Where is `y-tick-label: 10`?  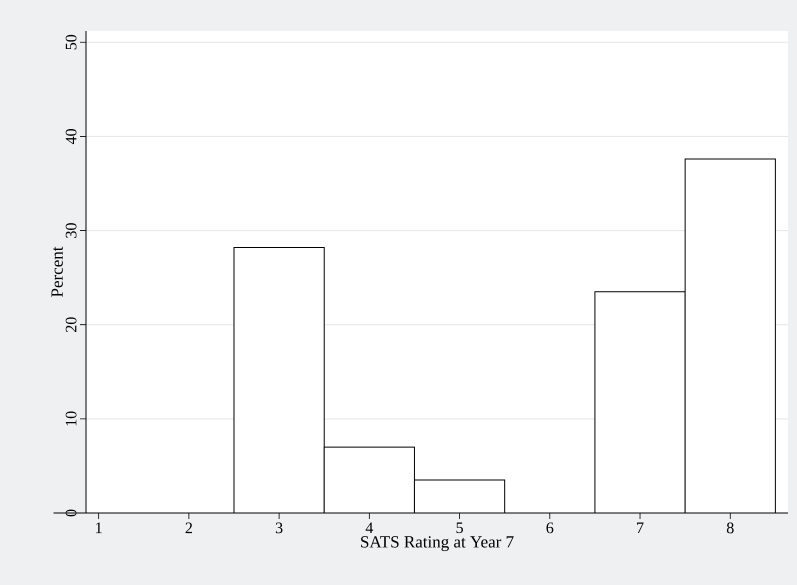
y-tick-label: 10 is located at coordinates (71, 418).